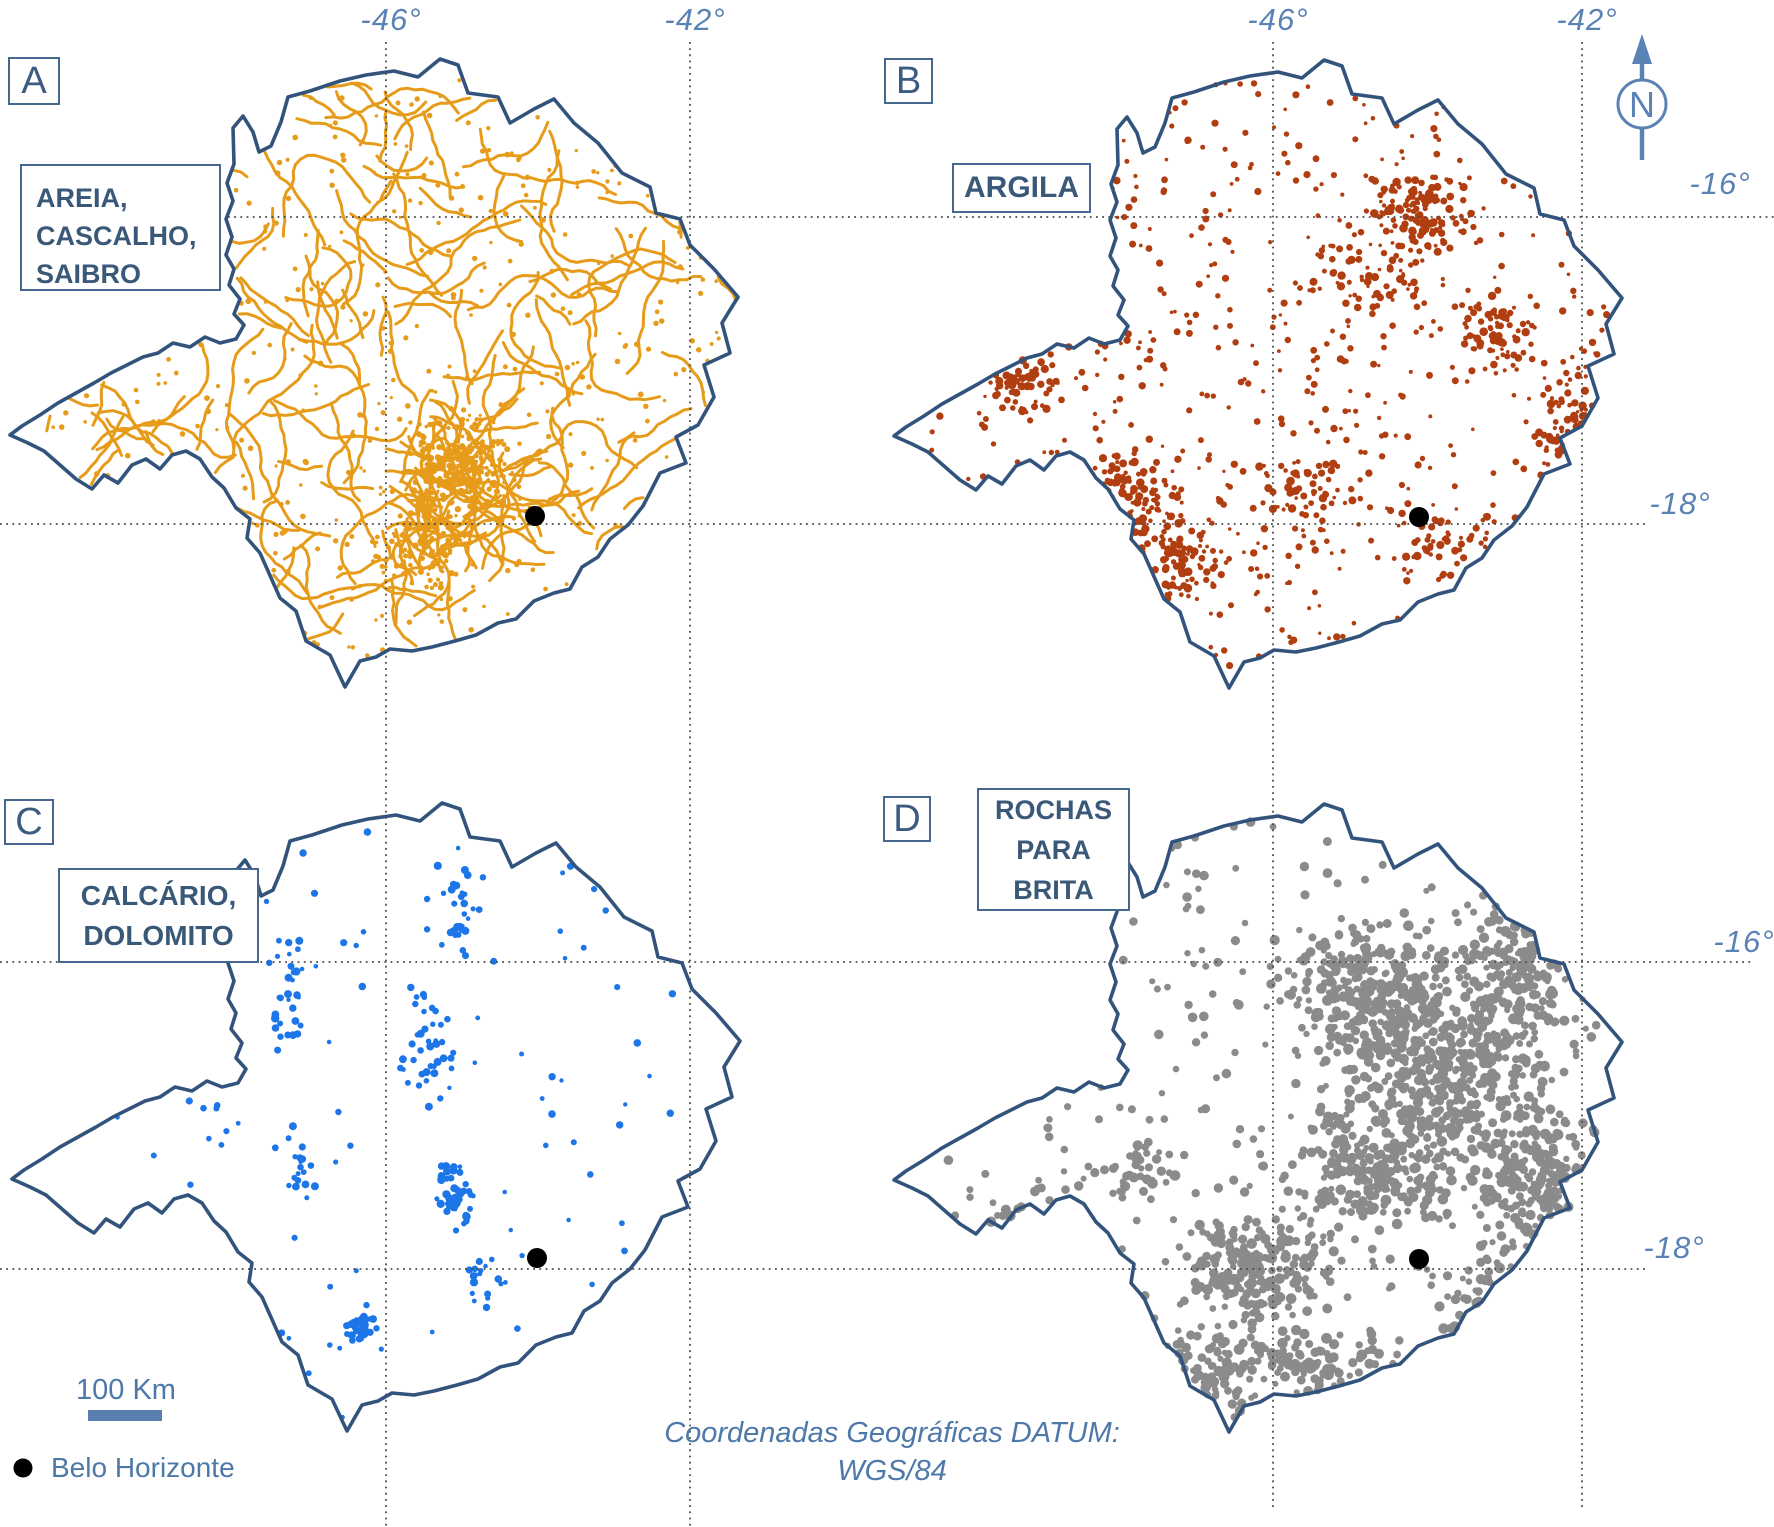 This screenshot has width=1774, height=1527. Describe the element at coordinates (391, 368) in the screenshot. I see `panel-a-dots` at that location.